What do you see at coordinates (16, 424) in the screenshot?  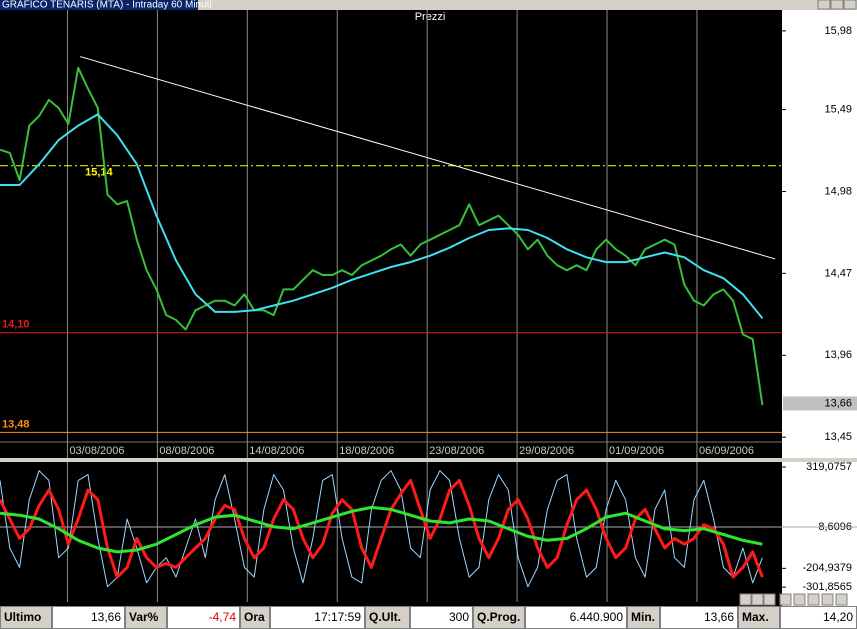 I see `level-label: 13,48` at bounding box center [16, 424].